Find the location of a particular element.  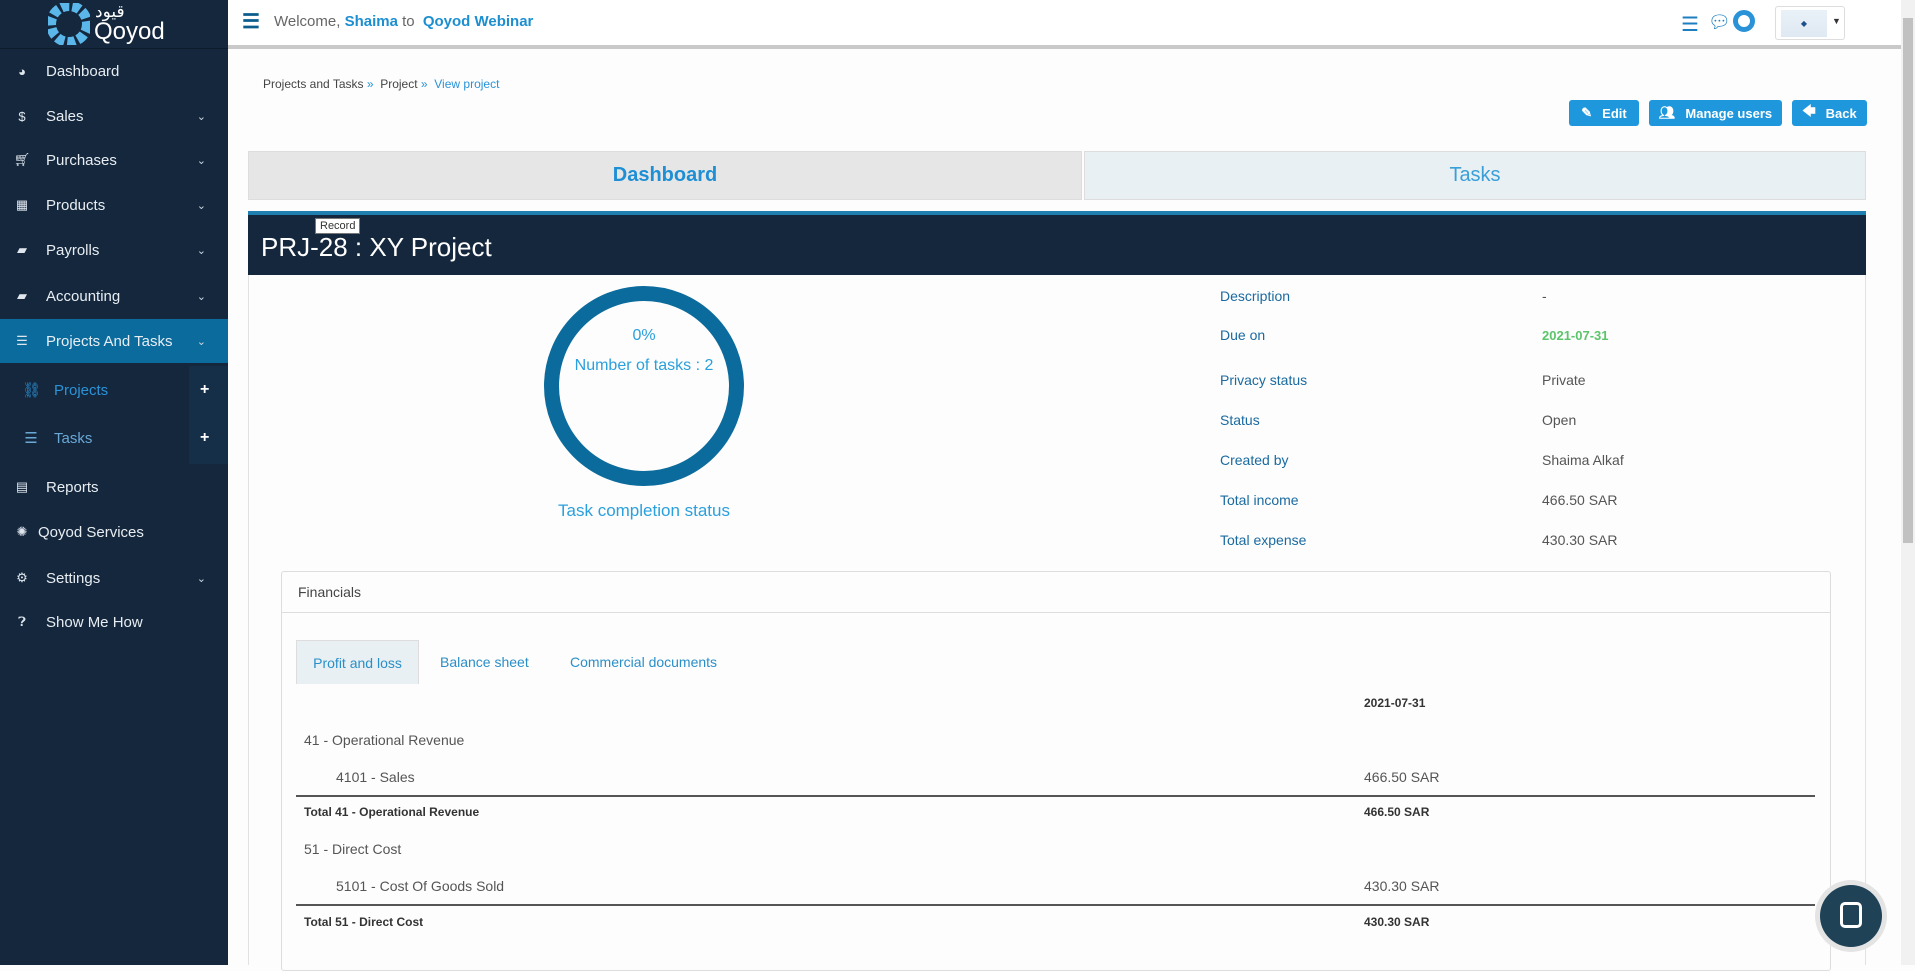

support-lifebuoy-icon is located at coordinates (1744, 21).